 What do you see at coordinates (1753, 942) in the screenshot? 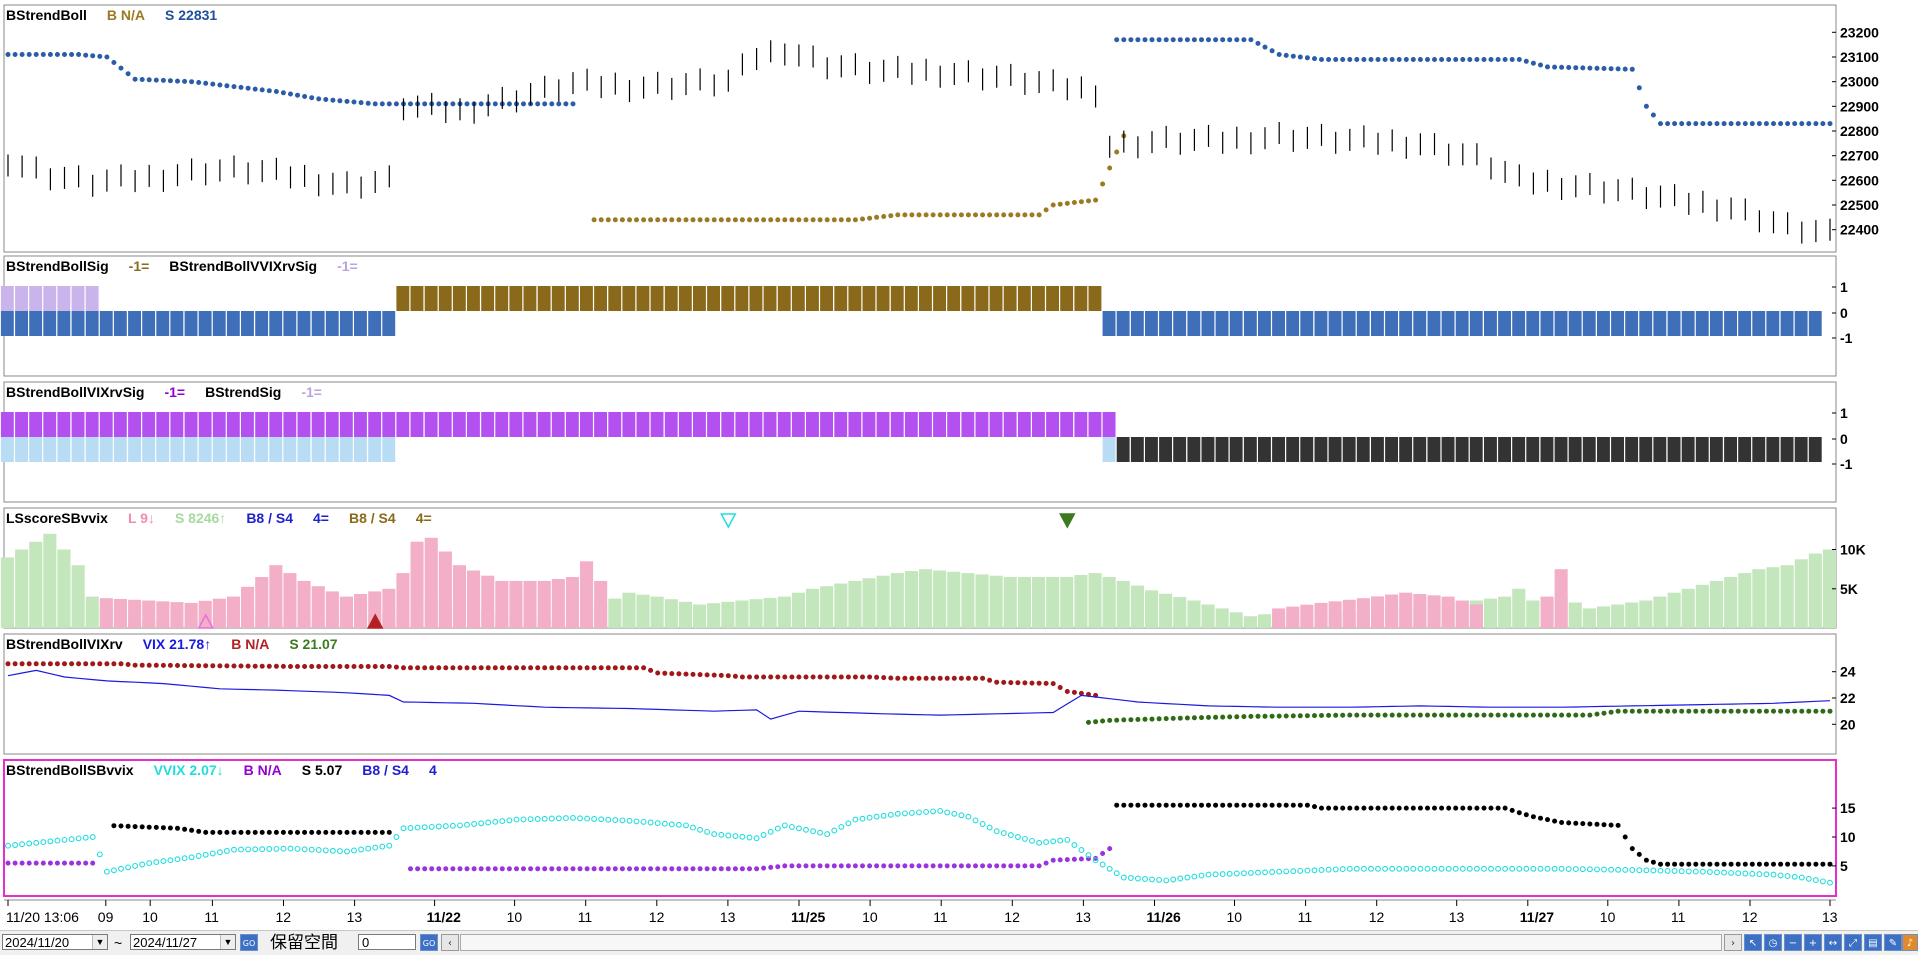
I see `zoom-fit-icon: ↖` at bounding box center [1753, 942].